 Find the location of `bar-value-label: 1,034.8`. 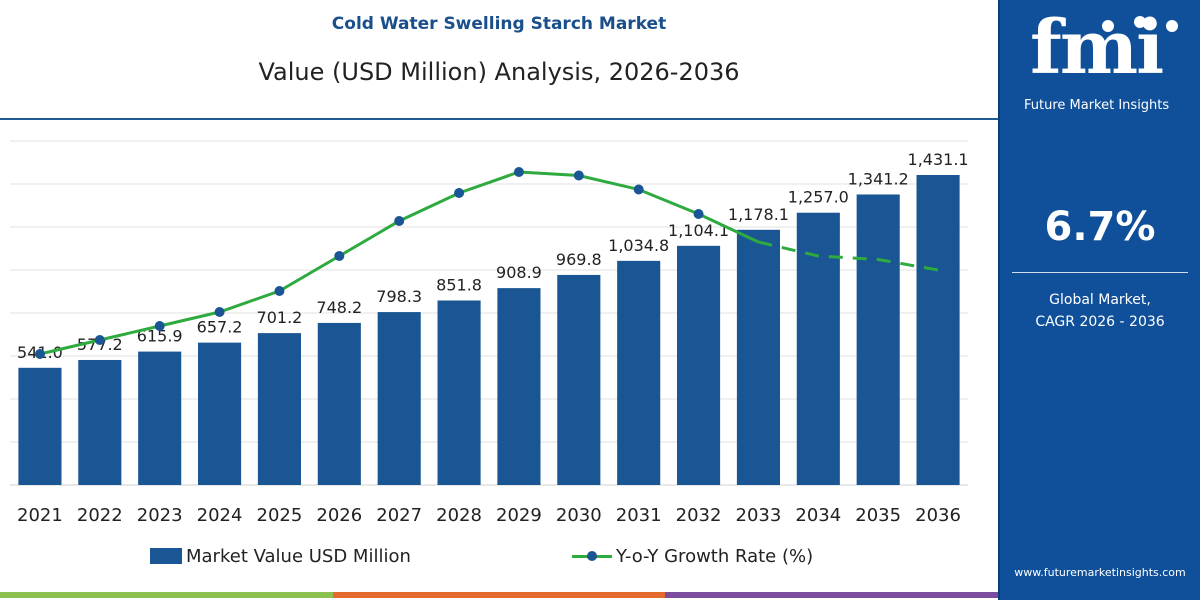

bar-value-label: 1,034.8 is located at coordinates (638, 245).